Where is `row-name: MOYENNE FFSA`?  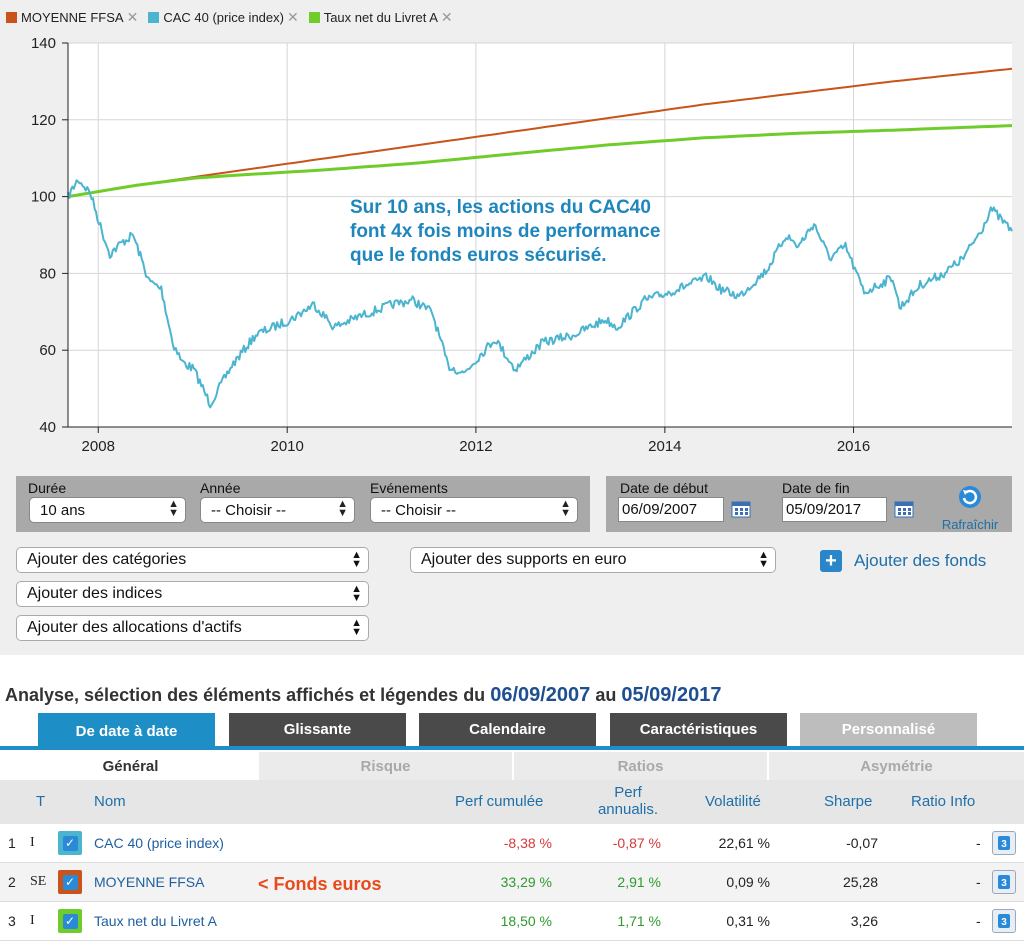 row-name: MOYENNE FFSA is located at coordinates (149, 882).